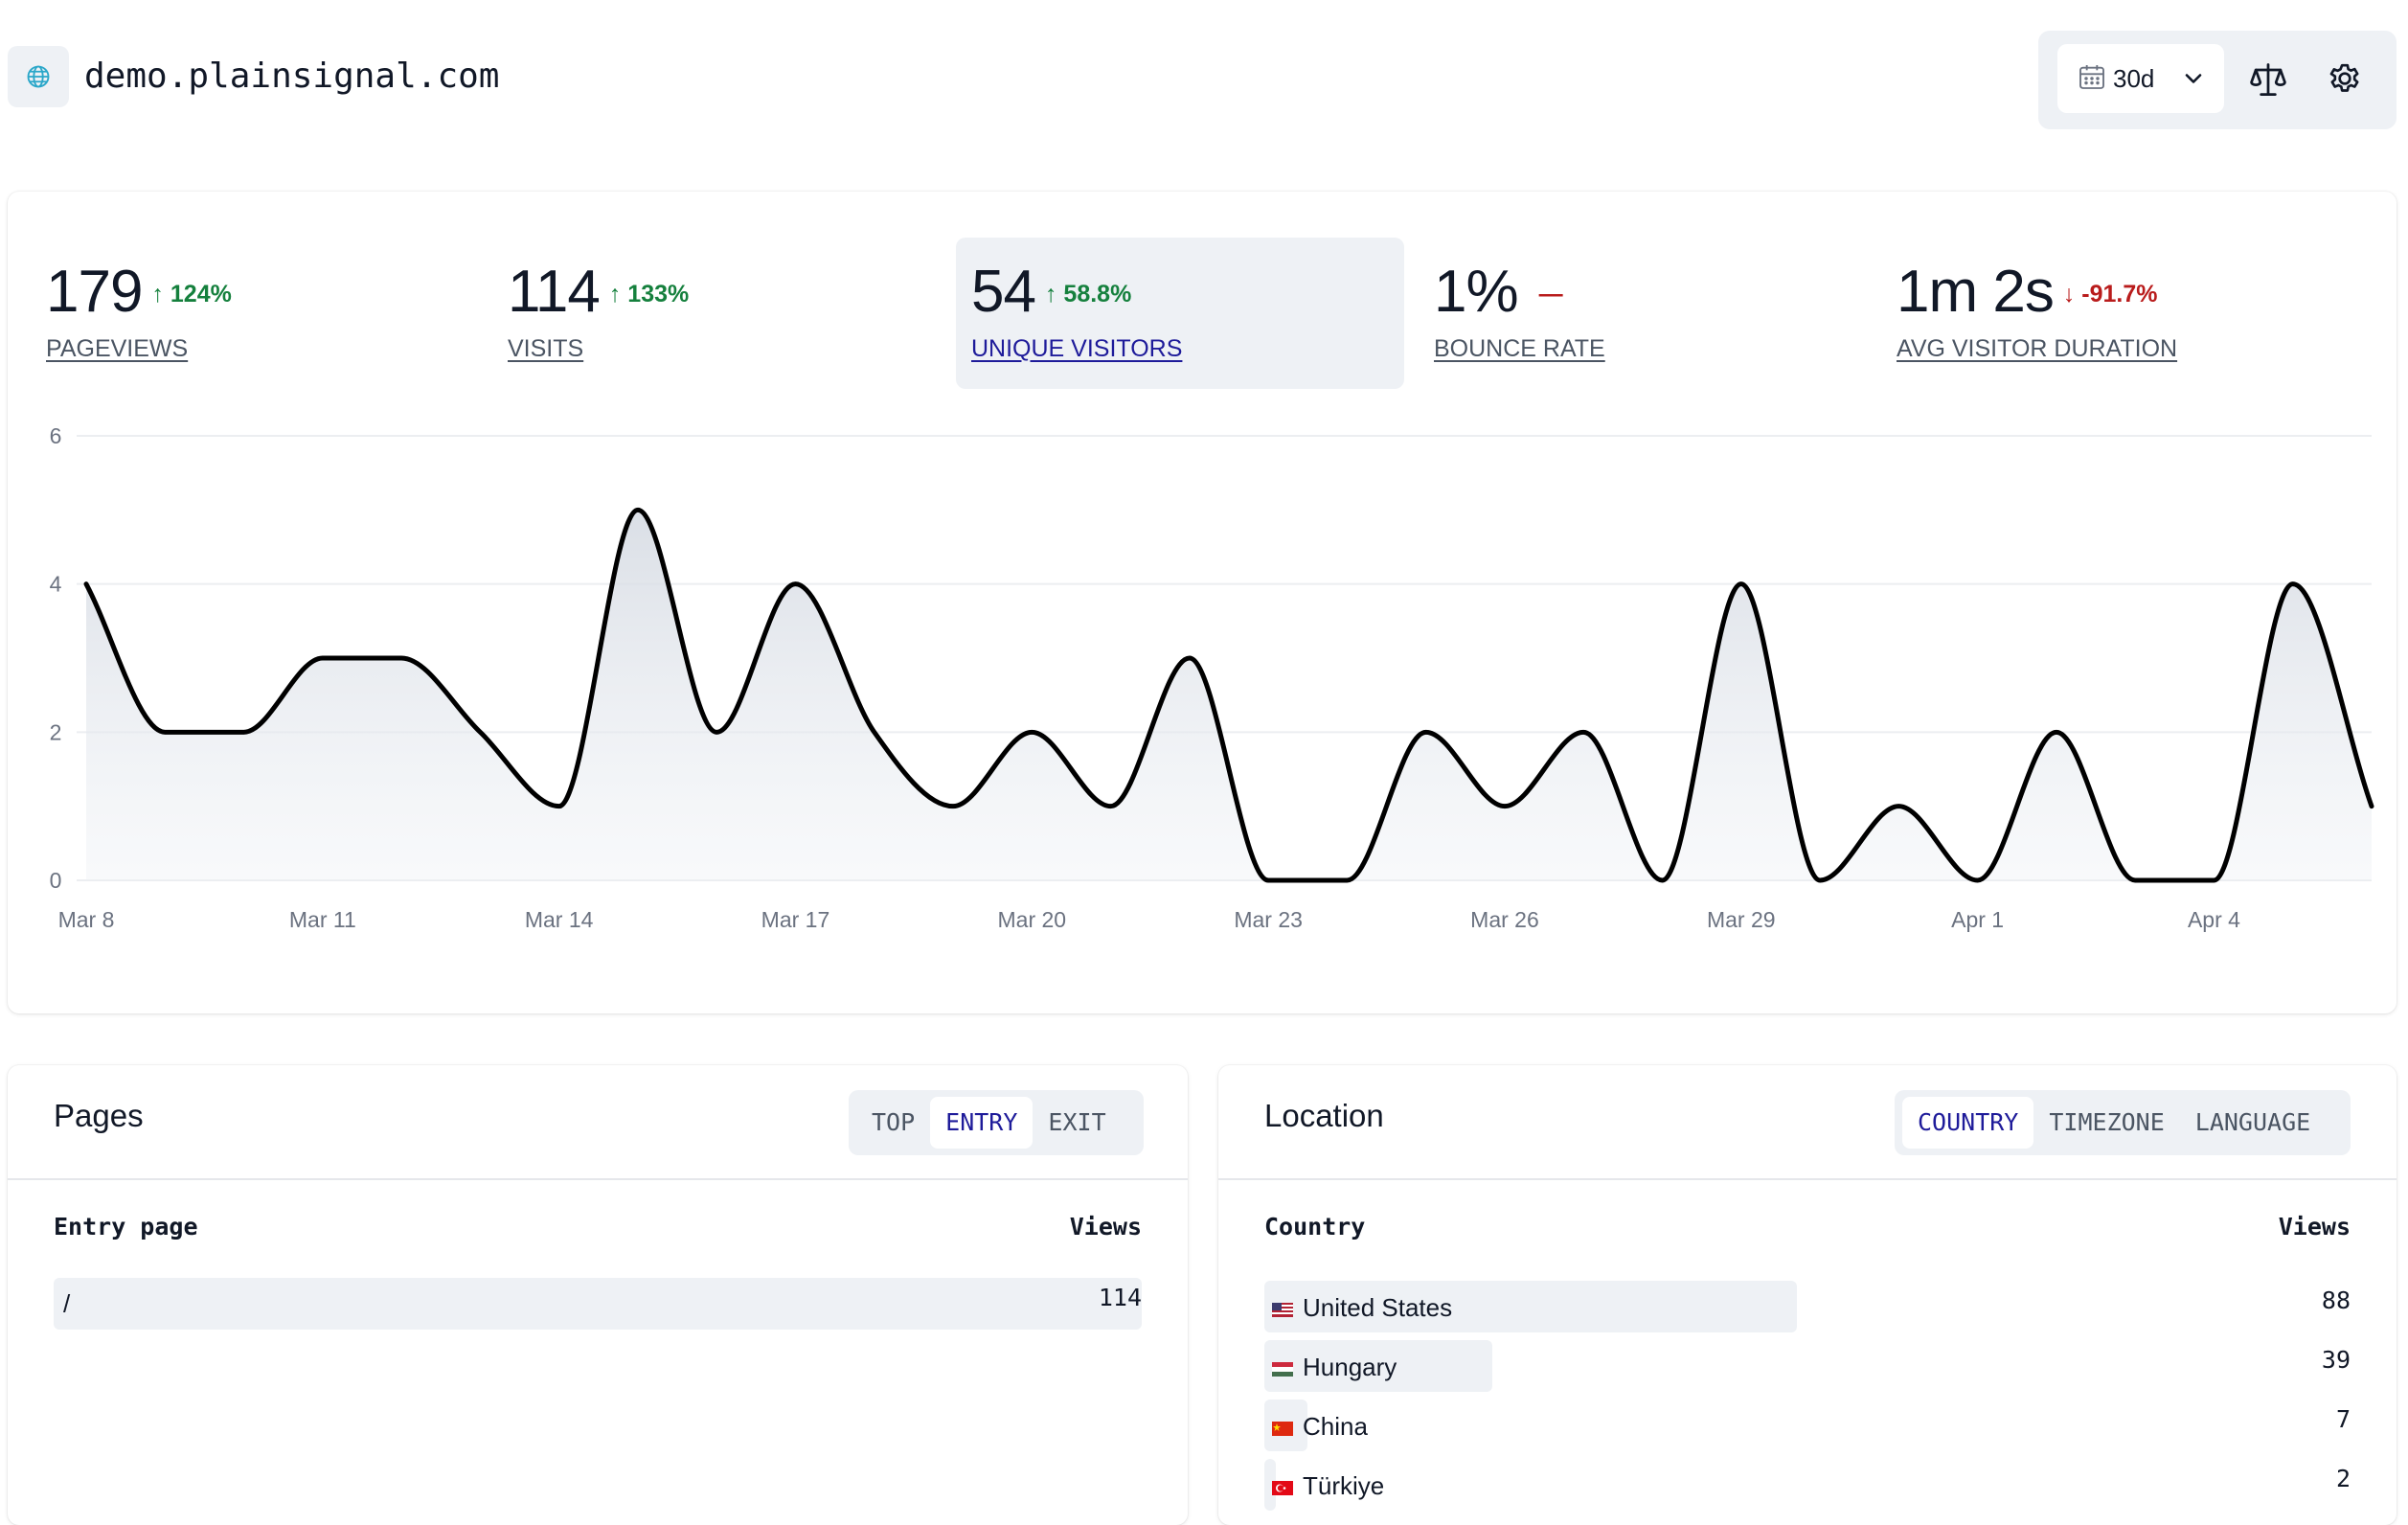  Describe the element at coordinates (2268, 80) in the screenshot. I see `compare-button` at that location.